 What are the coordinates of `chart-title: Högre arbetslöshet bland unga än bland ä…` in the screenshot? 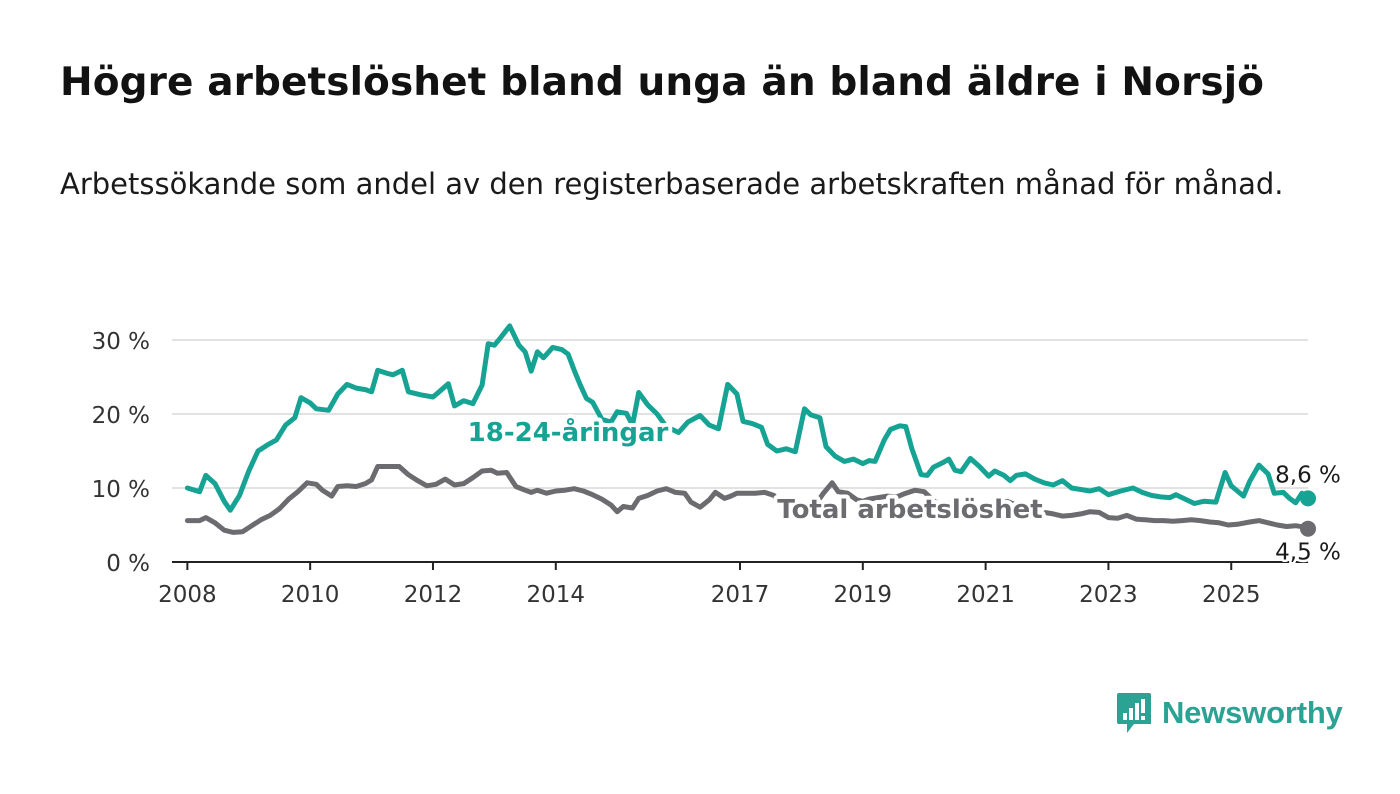 It's located at (662, 82).